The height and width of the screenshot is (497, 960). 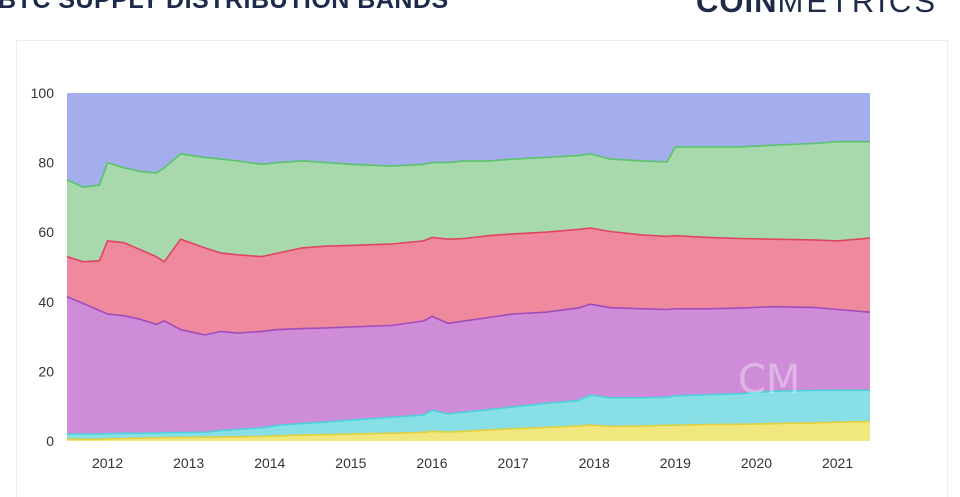 What do you see at coordinates (513, 463) in the screenshot?
I see `x-tick-label: 2017` at bounding box center [513, 463].